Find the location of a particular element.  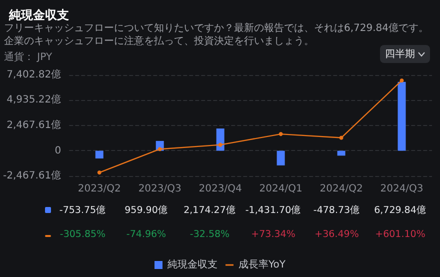

data-label: -32.58% is located at coordinates (209, 234).